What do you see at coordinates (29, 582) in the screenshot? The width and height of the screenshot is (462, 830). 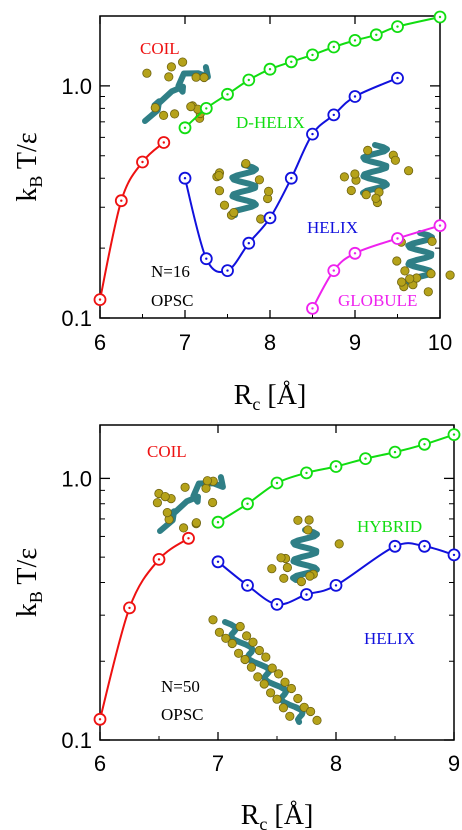 I see `y-axis-label: kB T/ε` at bounding box center [29, 582].